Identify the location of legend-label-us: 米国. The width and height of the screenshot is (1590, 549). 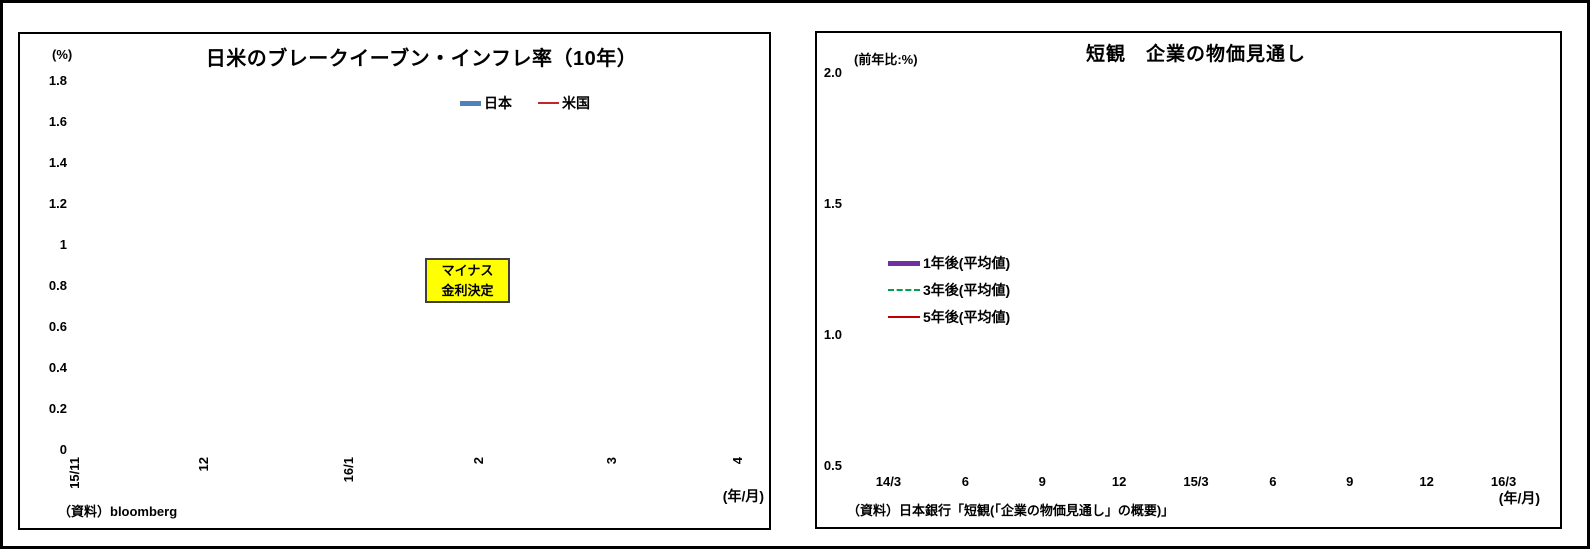
(576, 103).